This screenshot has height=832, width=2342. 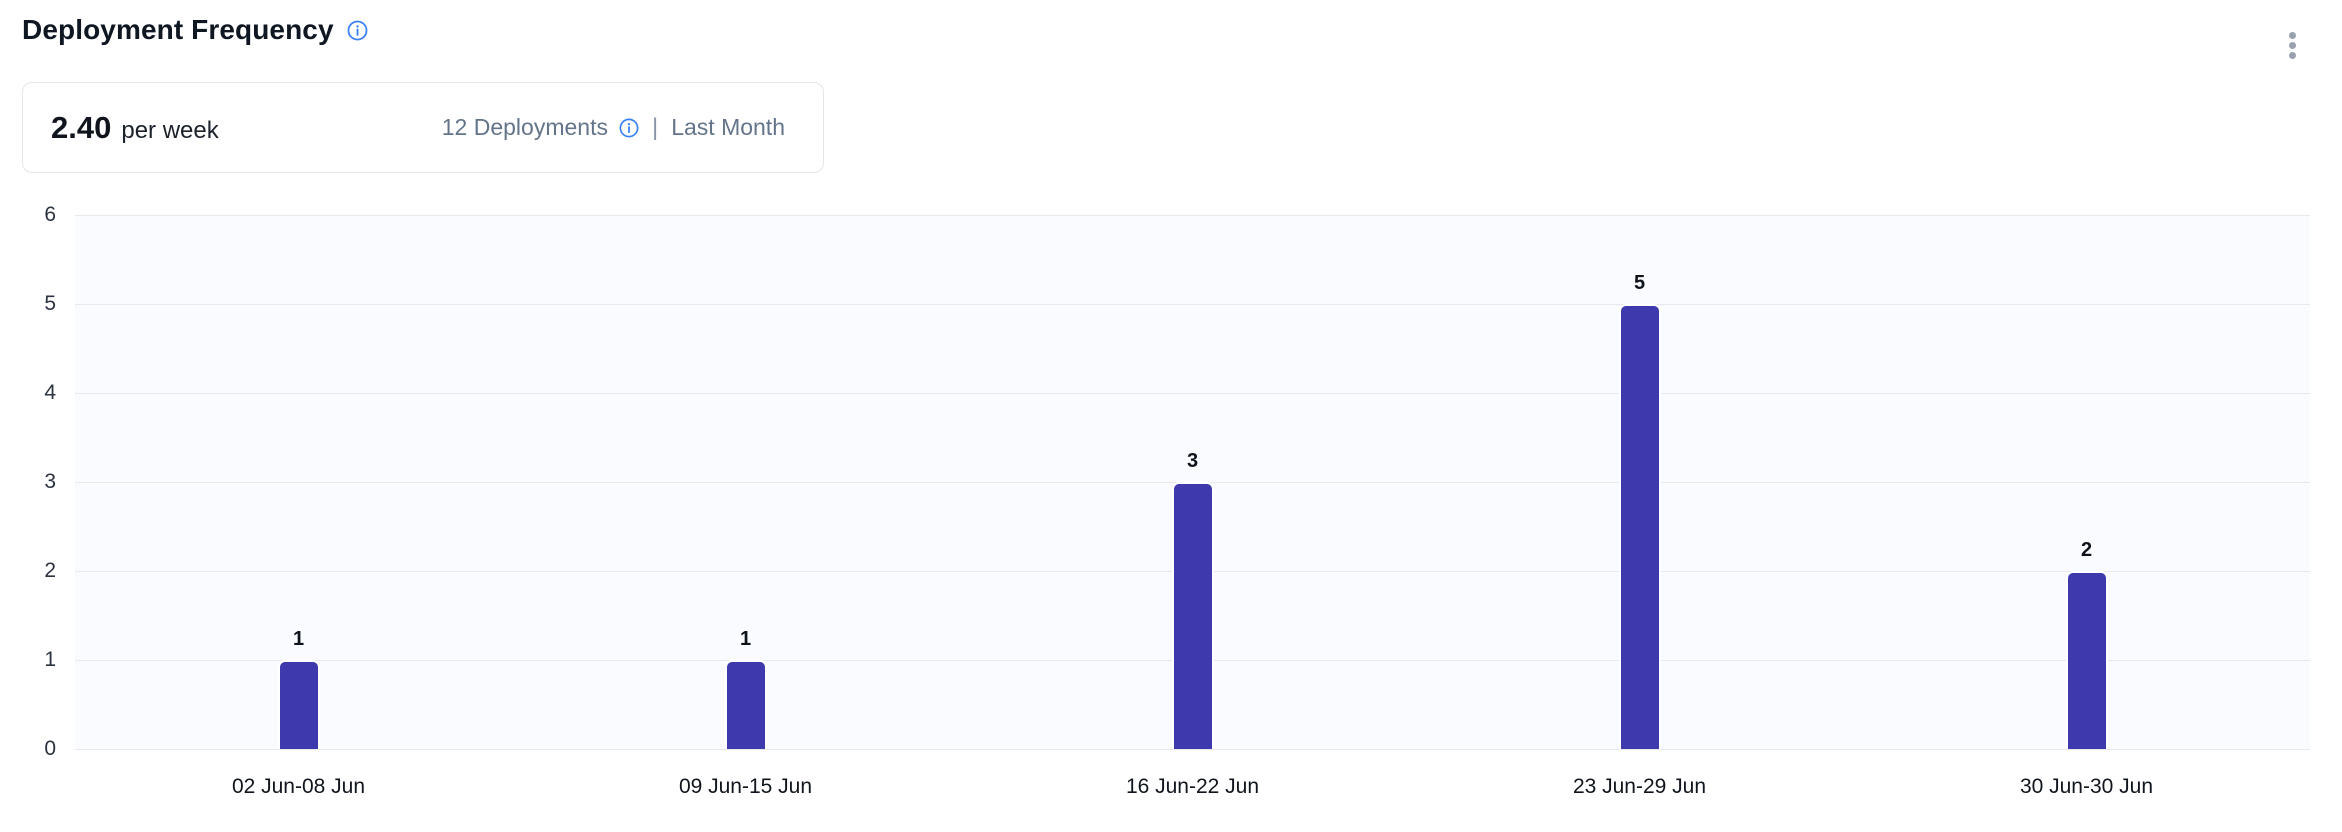 What do you see at coordinates (50, 481) in the screenshot?
I see `y-tick-label: 3` at bounding box center [50, 481].